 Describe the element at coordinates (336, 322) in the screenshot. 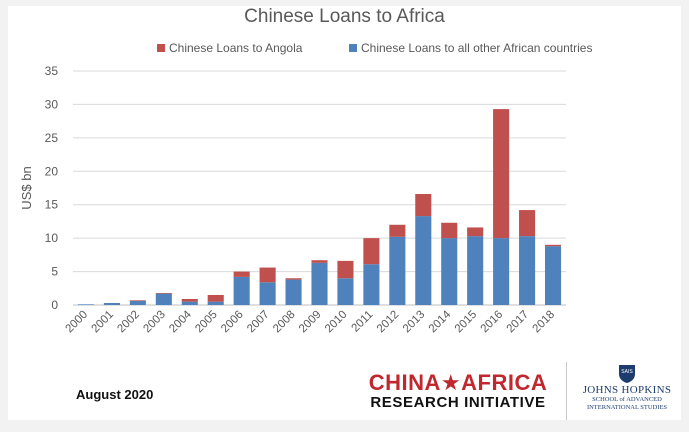

I see `x-tick-label: 2010` at that location.